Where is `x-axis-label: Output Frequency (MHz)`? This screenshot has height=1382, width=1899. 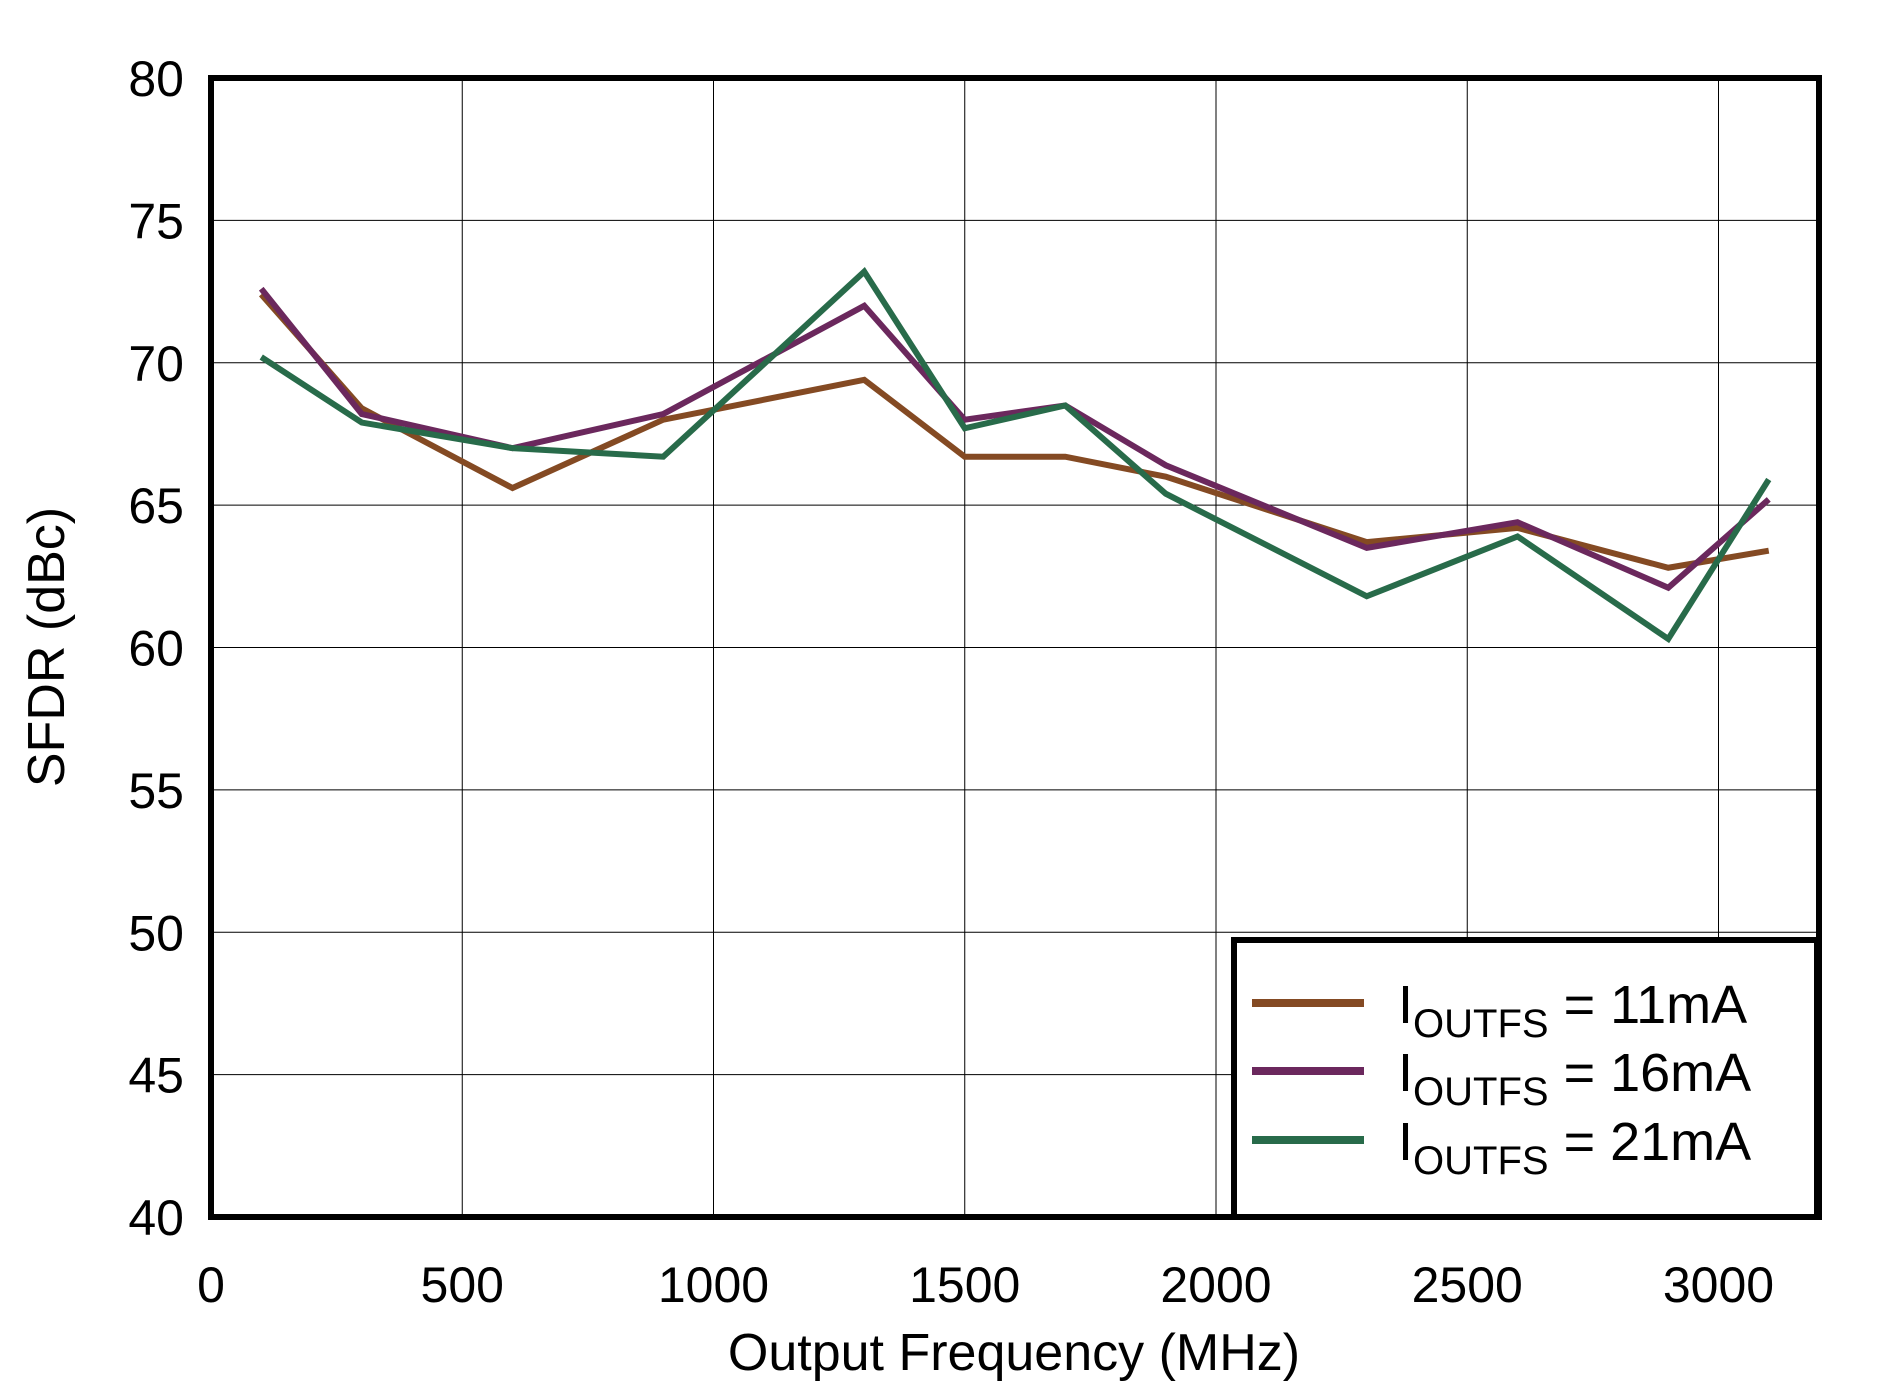 x-axis-label: Output Frequency (MHz) is located at coordinates (1014, 1353).